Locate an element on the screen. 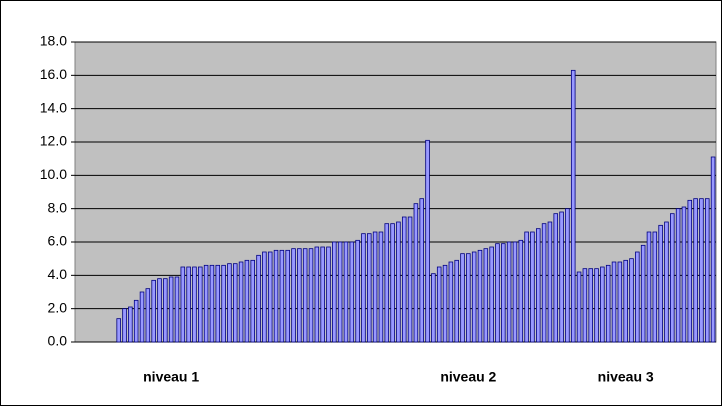 Image resolution: width=723 pixels, height=407 pixels. x-tick-label: niveau 3 is located at coordinates (626, 377).